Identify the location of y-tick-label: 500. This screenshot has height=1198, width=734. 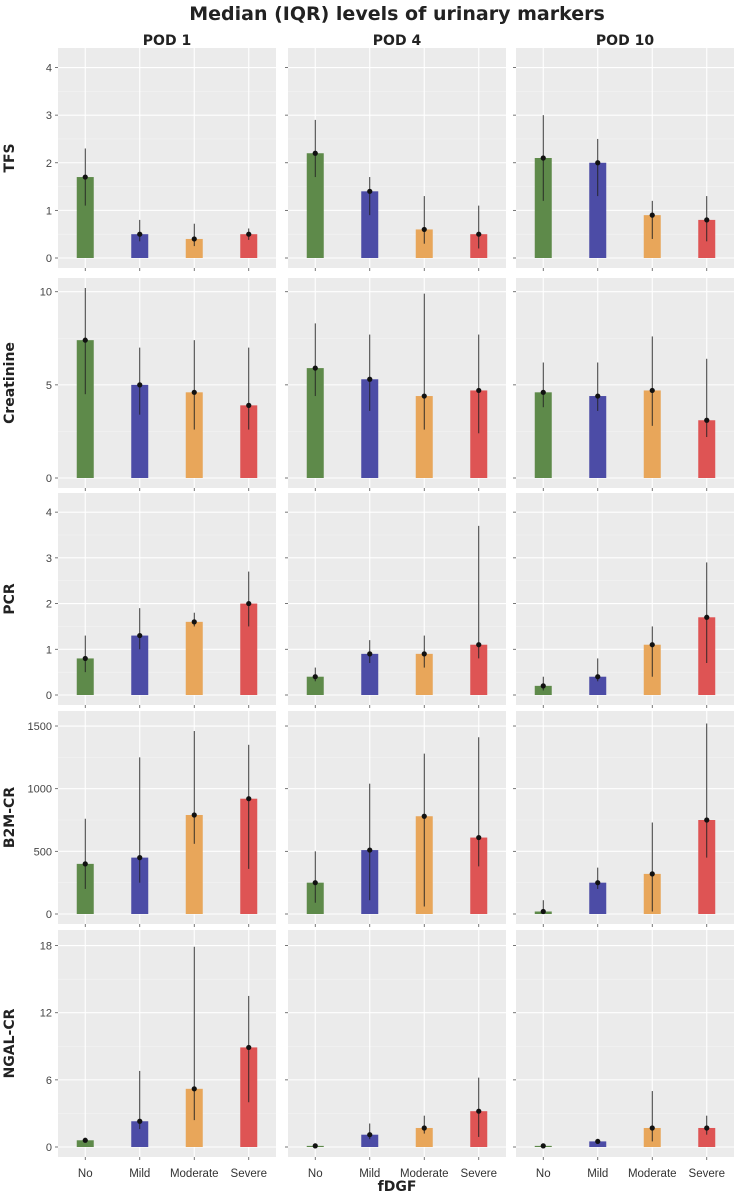
(43, 852).